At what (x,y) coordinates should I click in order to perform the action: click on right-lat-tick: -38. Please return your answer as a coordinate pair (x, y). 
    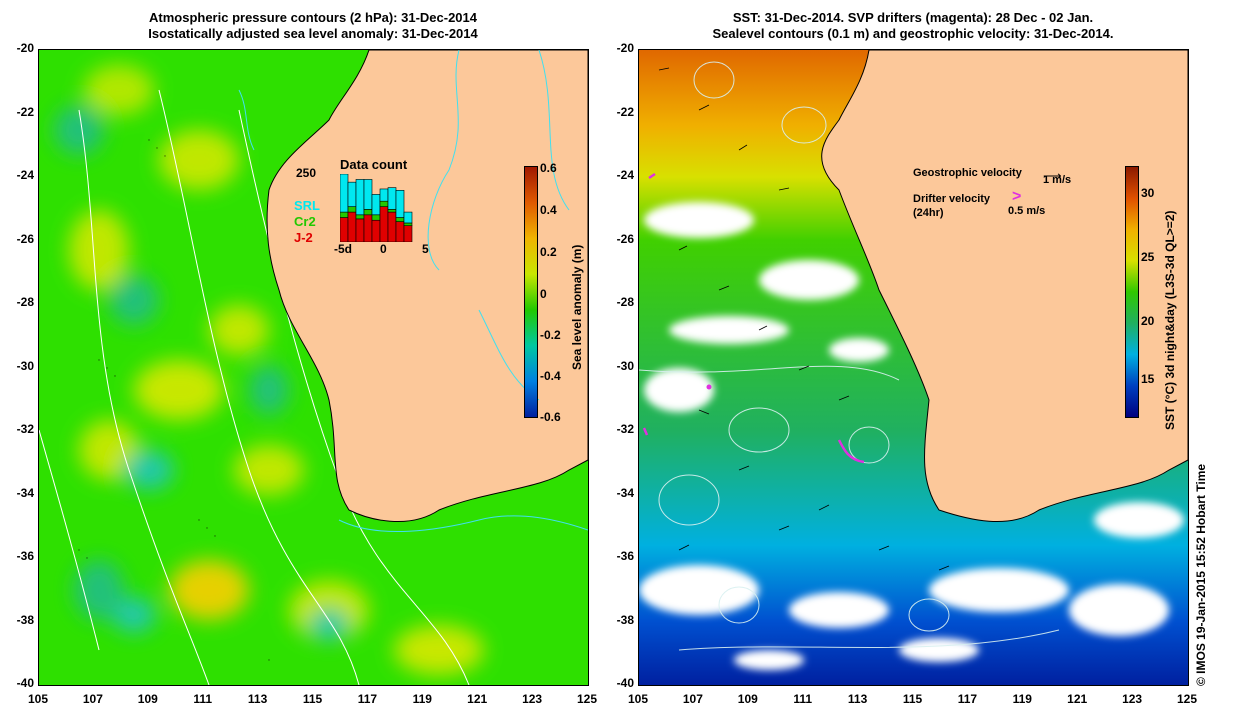
    Looking at the image, I should click on (625, 619).